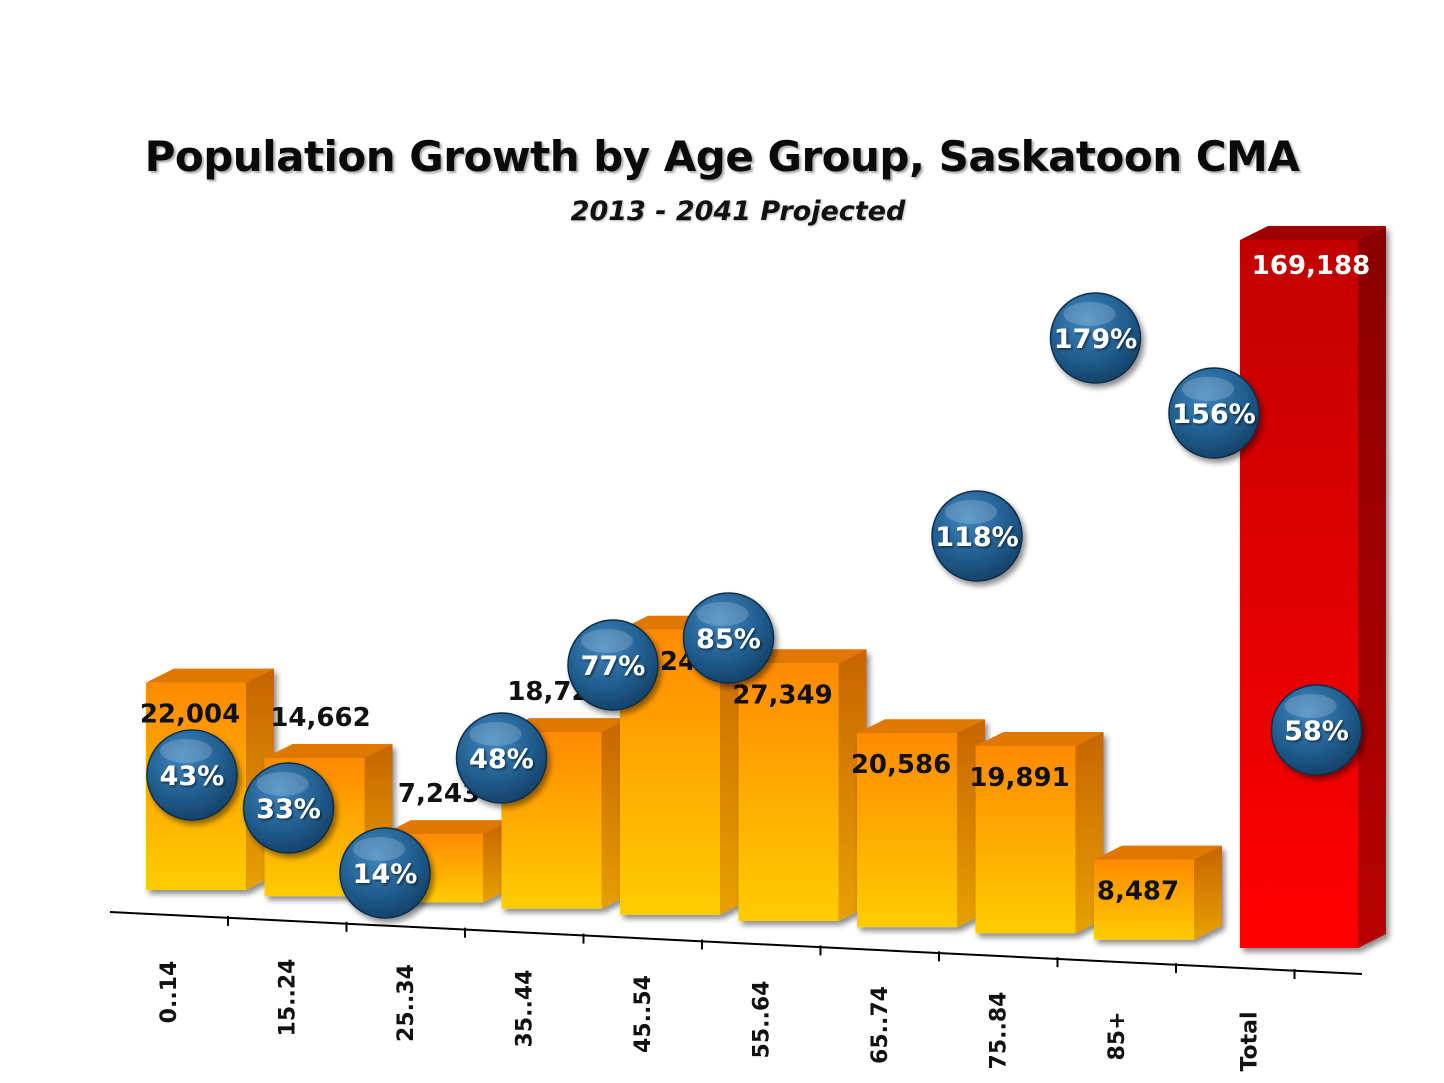  I want to click on growth-label: 156%, so click(1213, 414).